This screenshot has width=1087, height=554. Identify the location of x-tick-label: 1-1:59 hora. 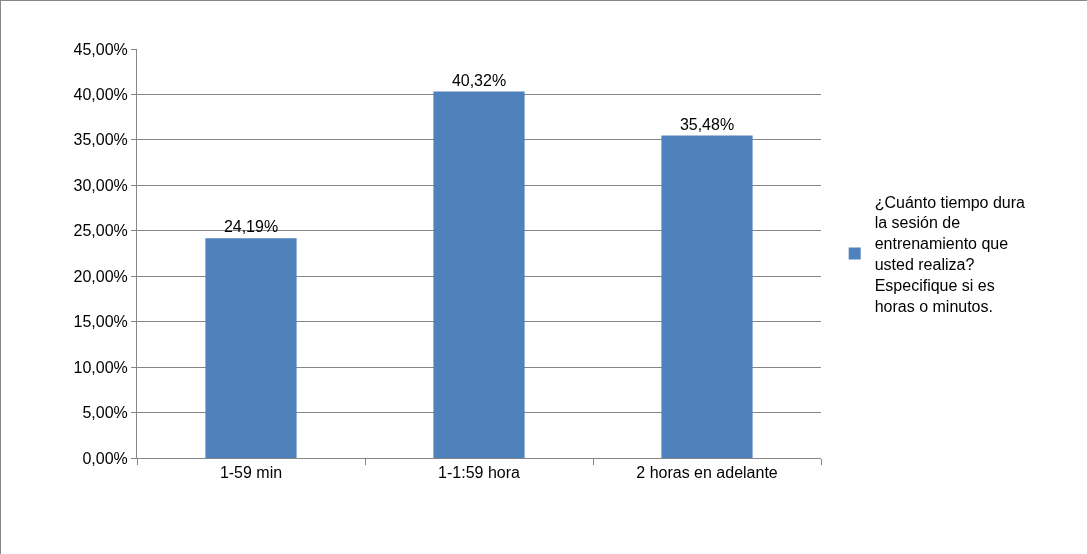
(479, 473).